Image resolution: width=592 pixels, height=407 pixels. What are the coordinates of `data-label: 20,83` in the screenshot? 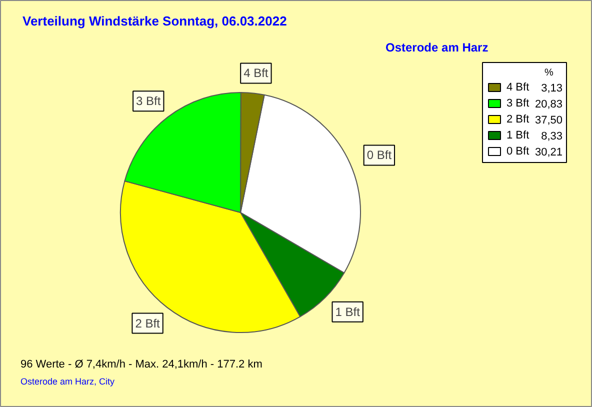 It's located at (548, 104).